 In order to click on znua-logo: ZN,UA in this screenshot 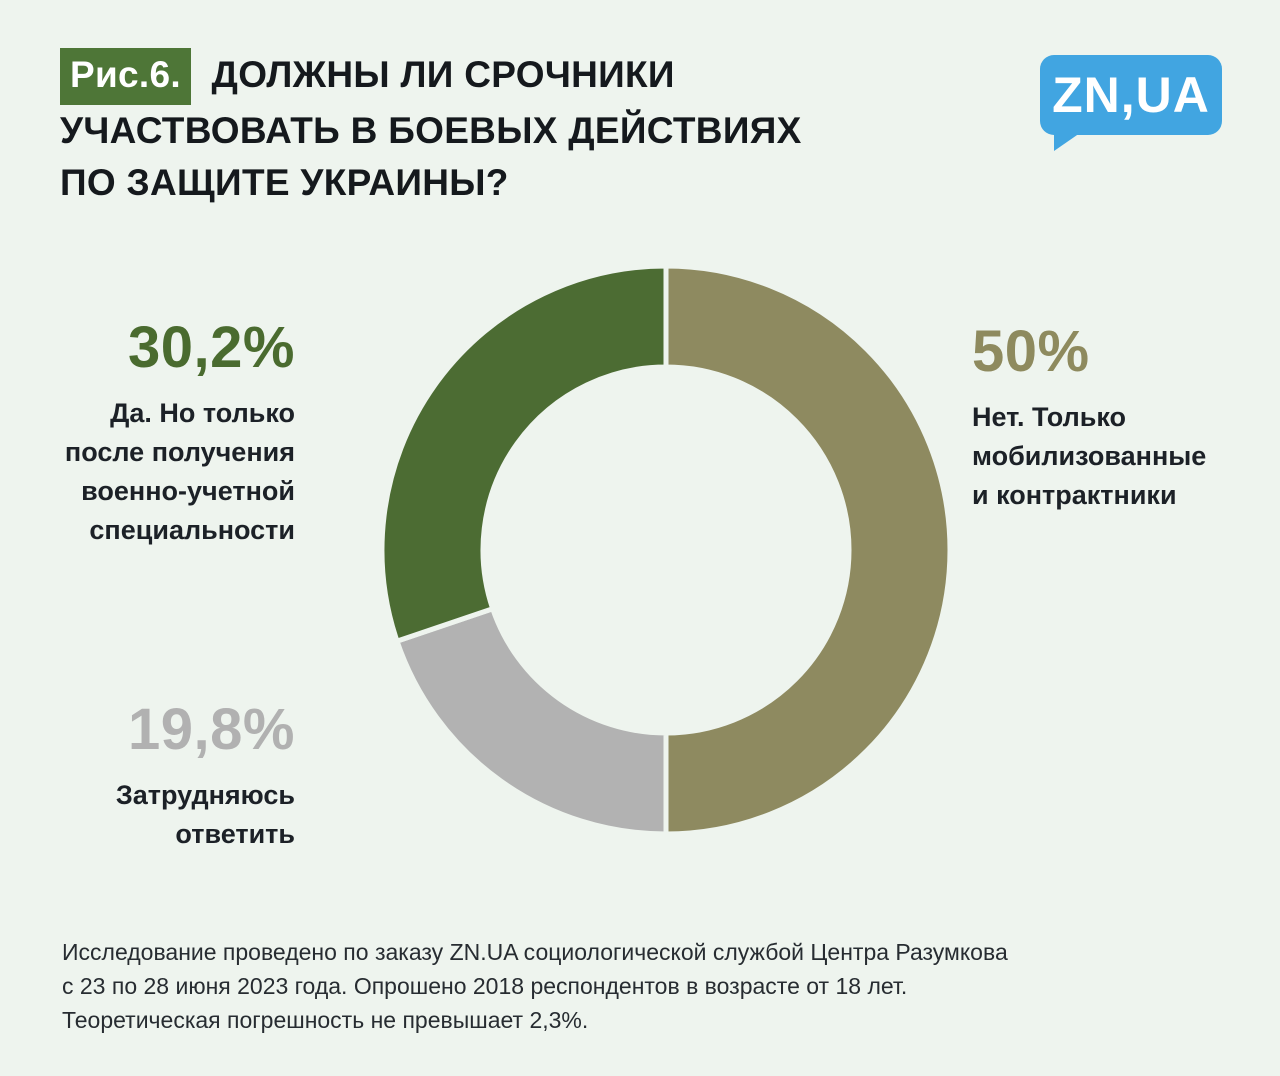, I will do `click(1131, 103)`.